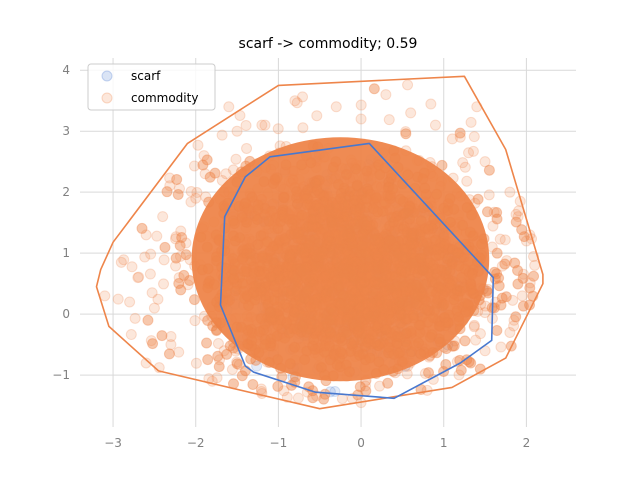 The width and height of the screenshot is (640, 480). What do you see at coordinates (328, 44) in the screenshot?
I see `chart-title: scarf -> commodity; 0.59` at bounding box center [328, 44].